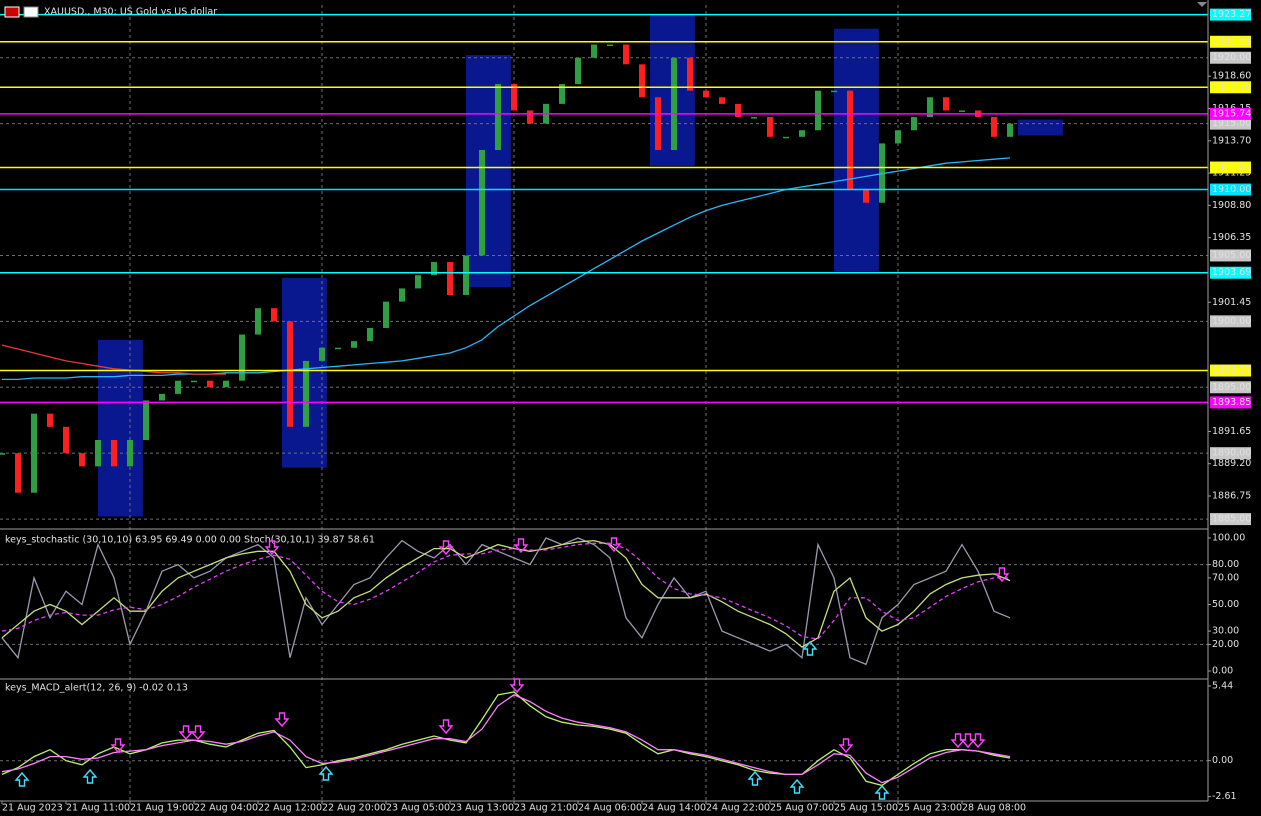 Image resolution: width=1261 pixels, height=816 pixels. I want to click on grid-label: 1900.00, so click(1231, 321).